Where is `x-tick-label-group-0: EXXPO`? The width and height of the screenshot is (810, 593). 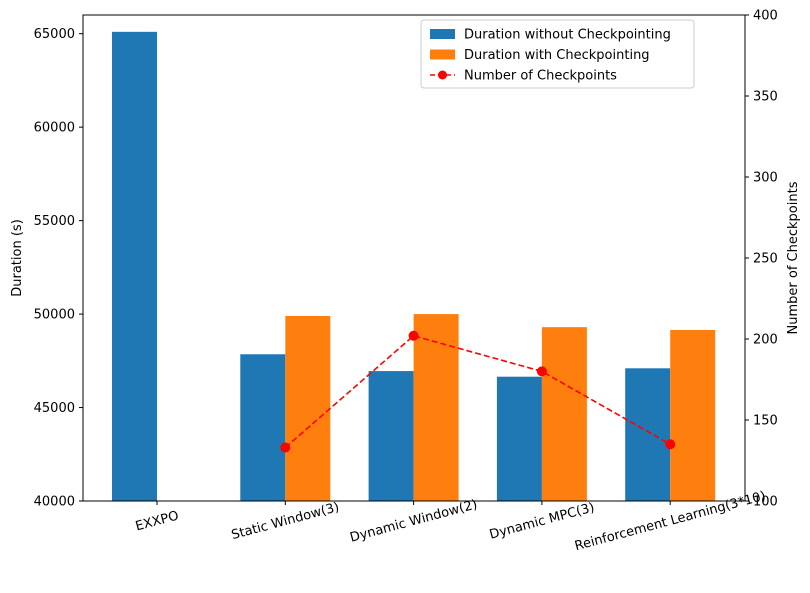
x-tick-label-group-0: EXXPO is located at coordinates (157, 522).